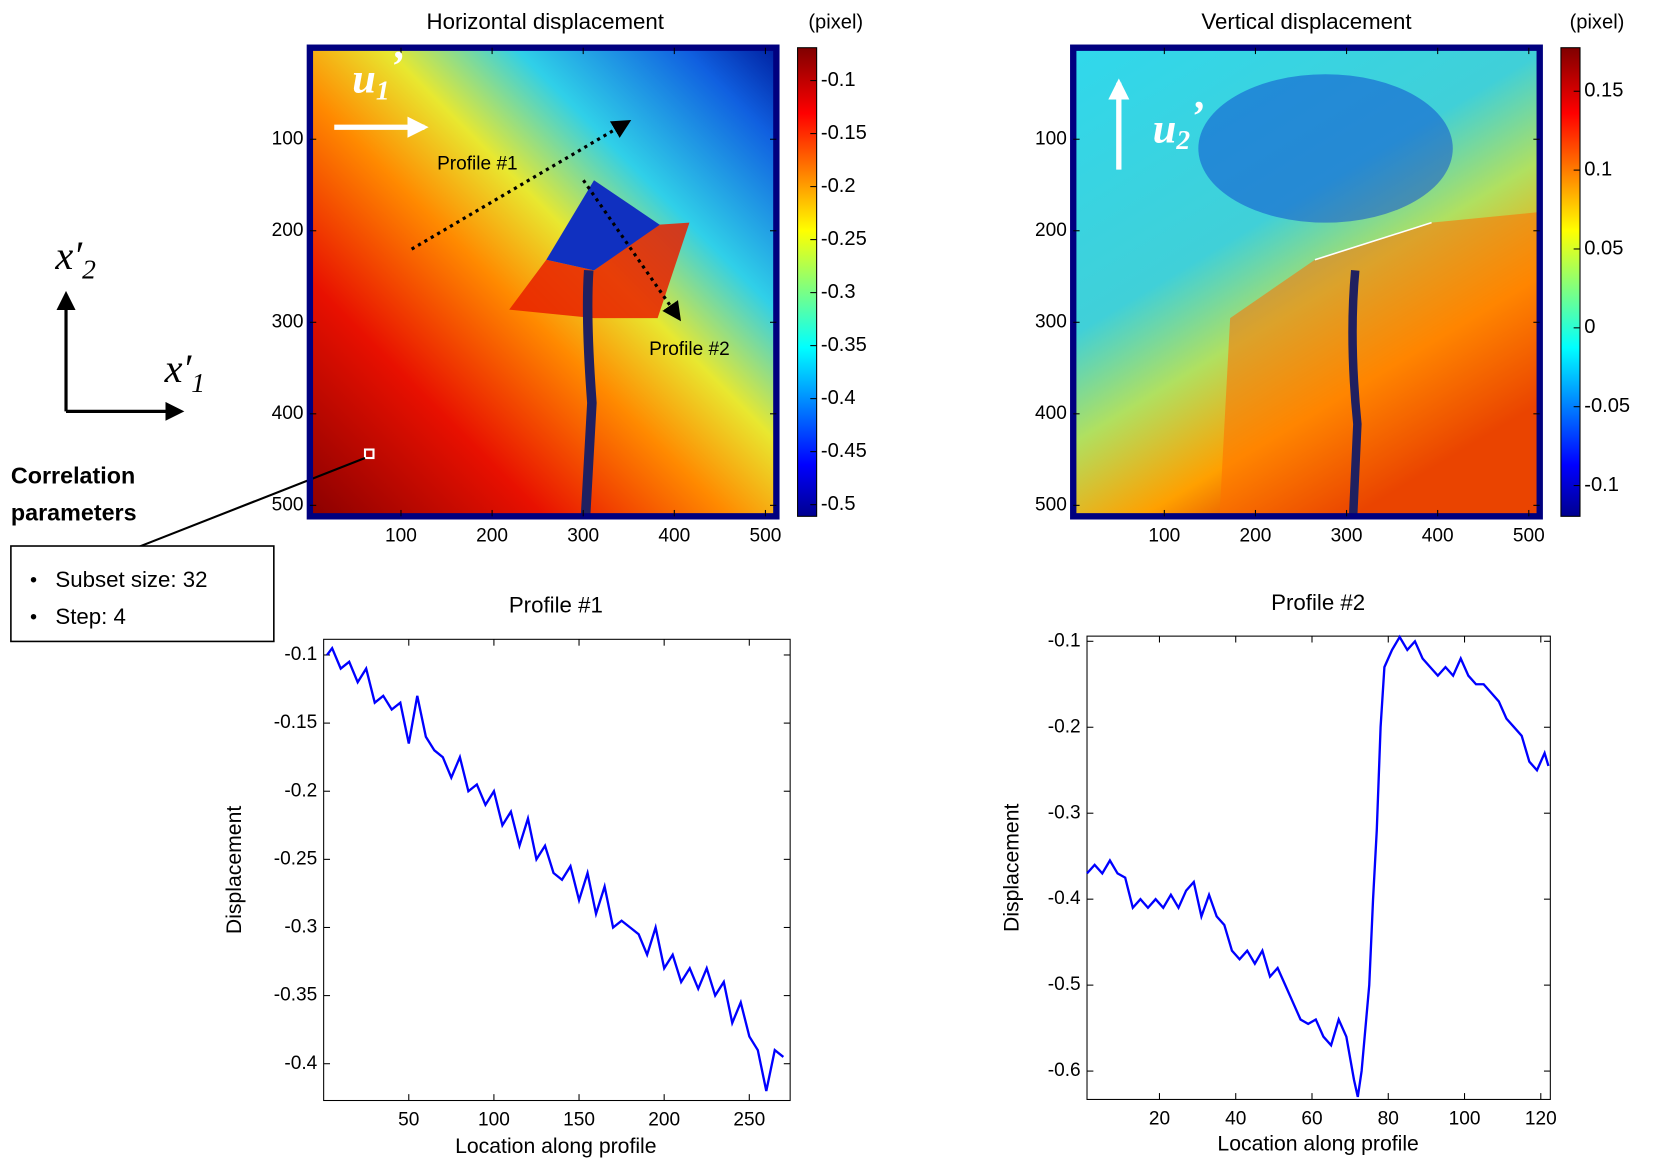  What do you see at coordinates (184, 372) in the screenshot?
I see `axis-glyph-label: x′1` at bounding box center [184, 372].